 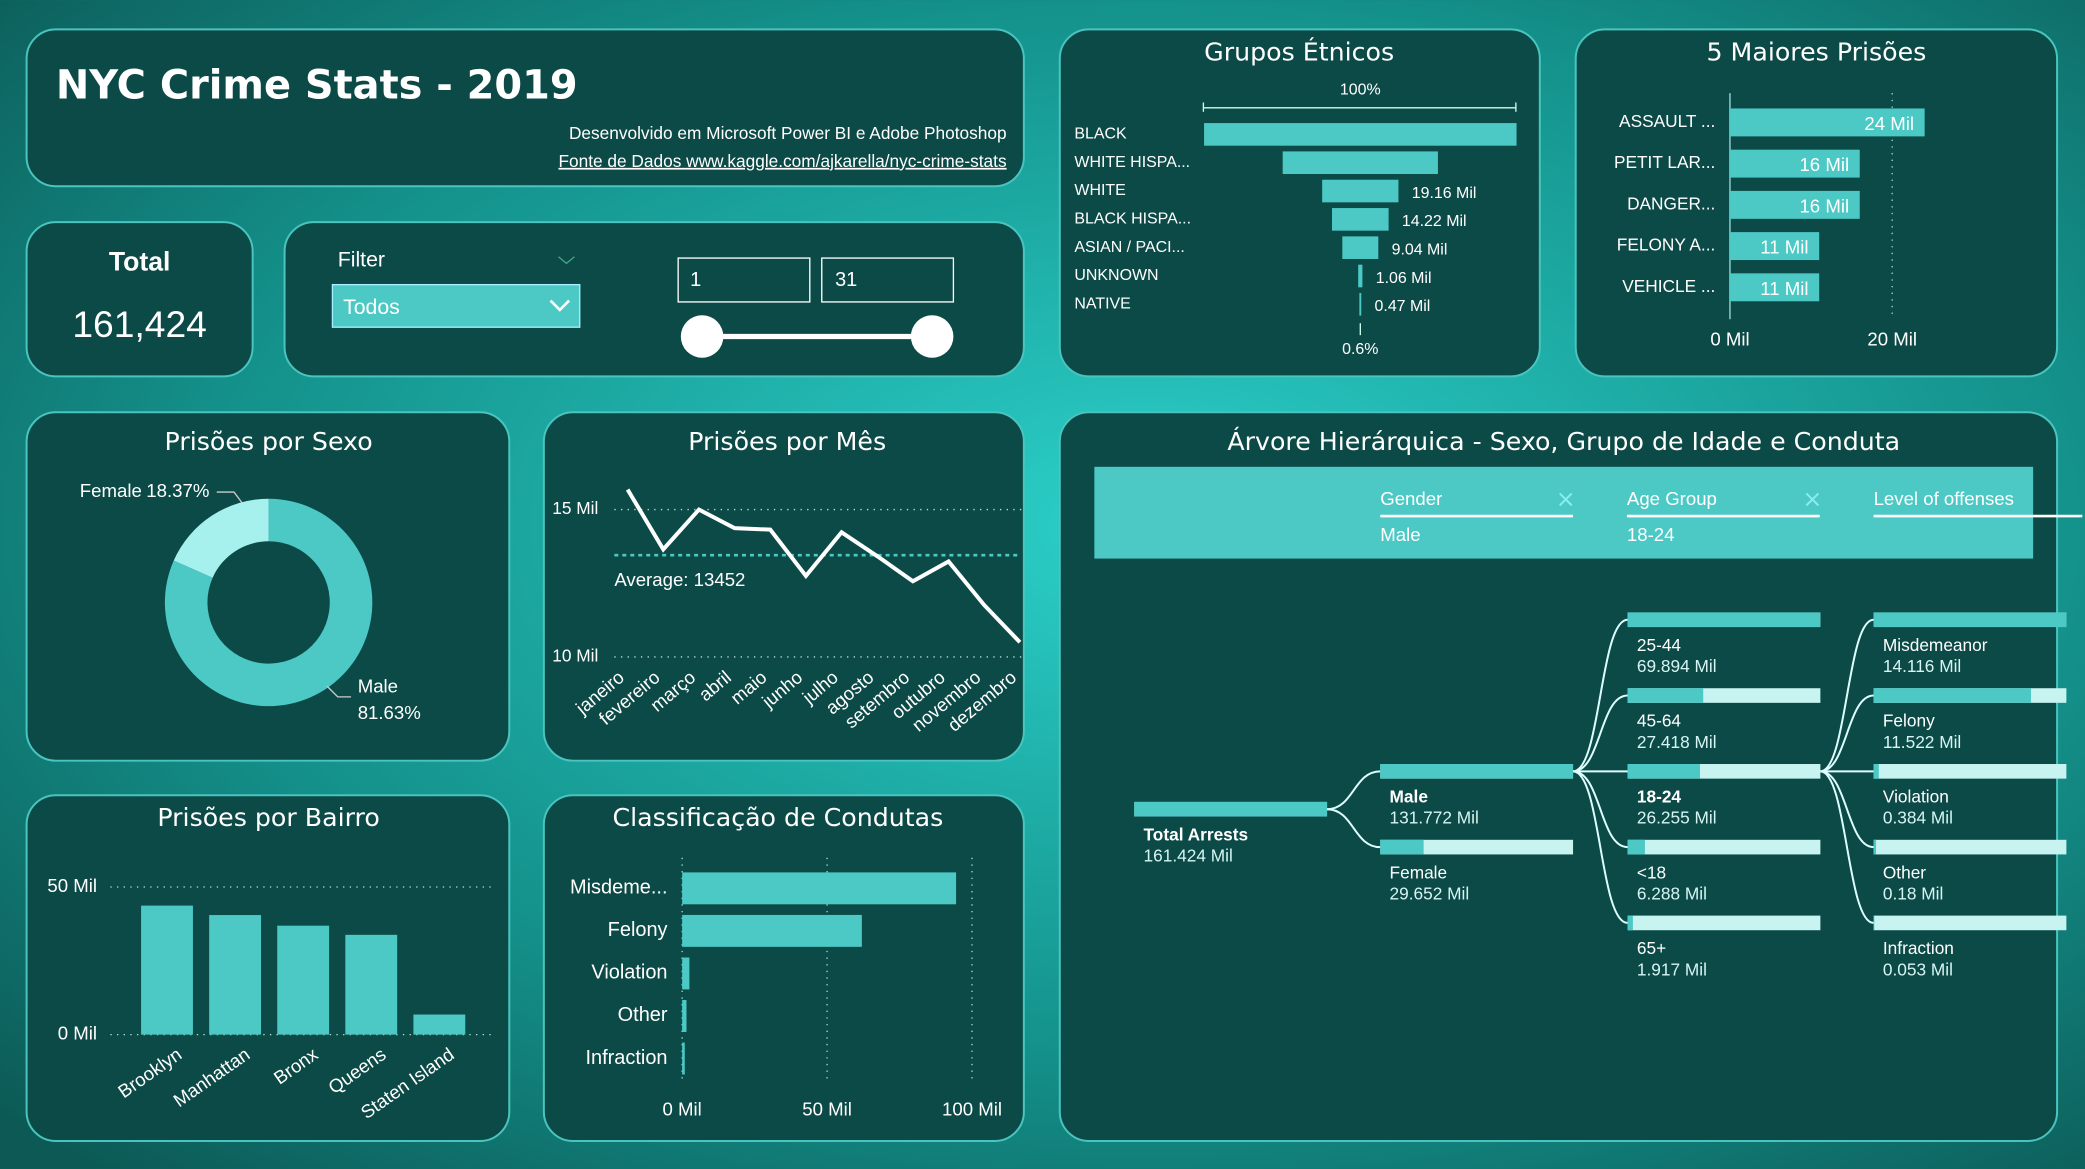 What do you see at coordinates (575, 656) in the screenshot?
I see `y-tick-label: 10 Mil` at bounding box center [575, 656].